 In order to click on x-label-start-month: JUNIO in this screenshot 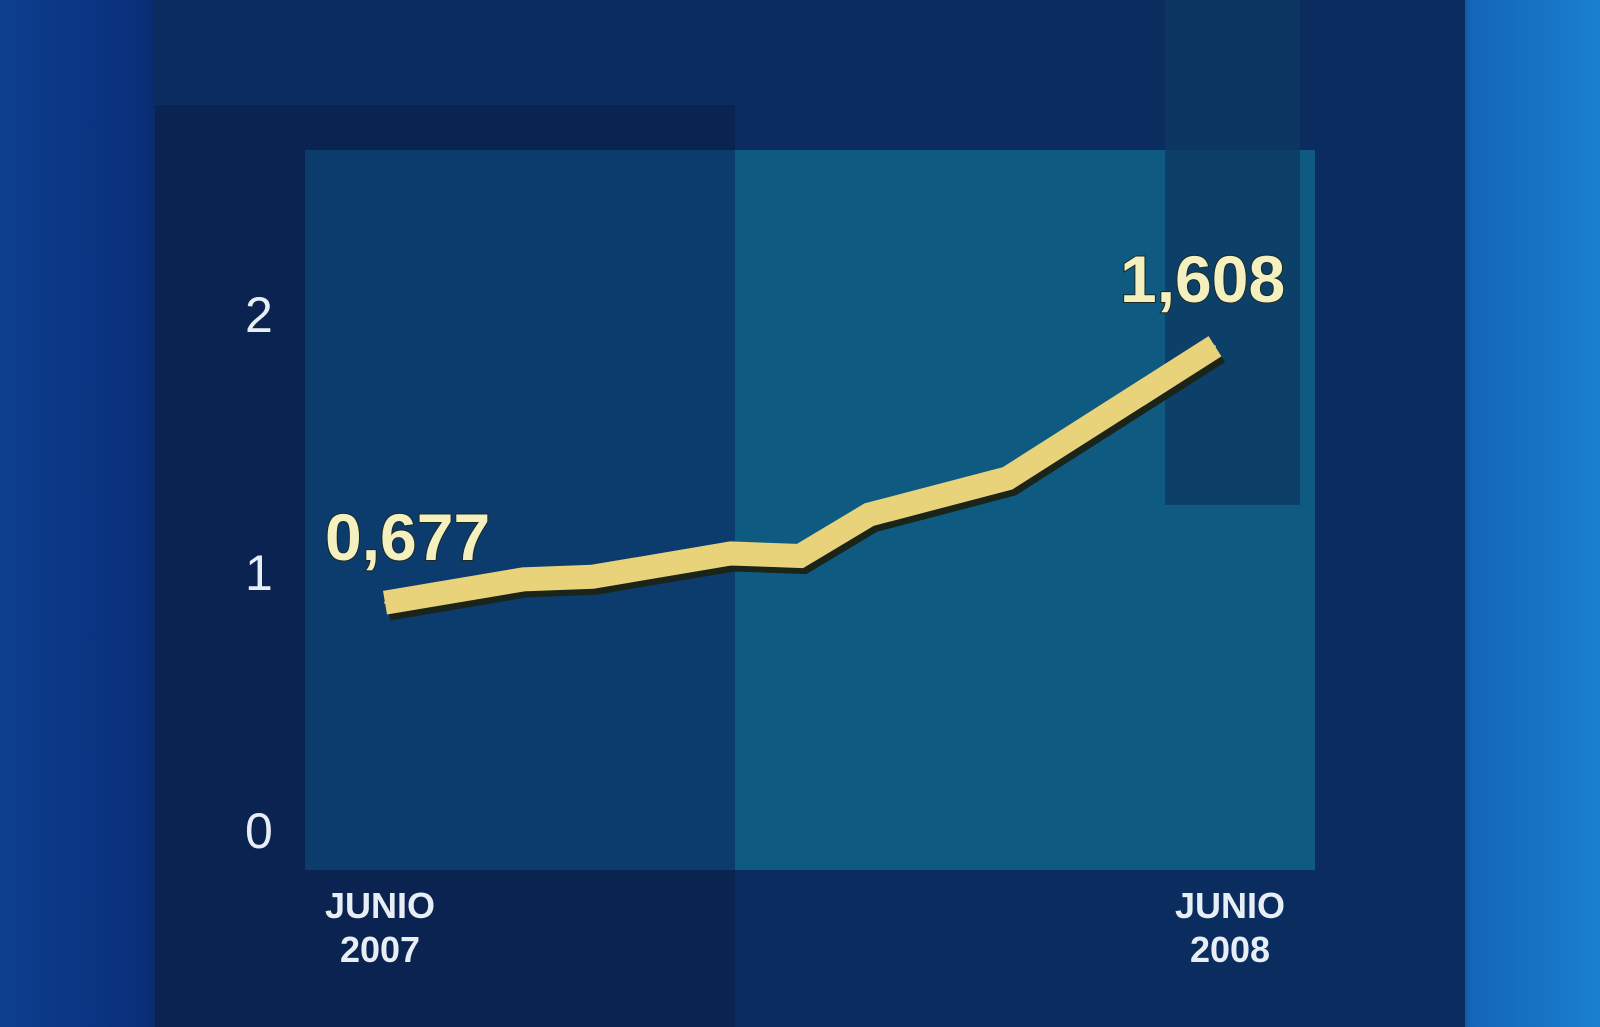, I will do `click(380, 905)`.